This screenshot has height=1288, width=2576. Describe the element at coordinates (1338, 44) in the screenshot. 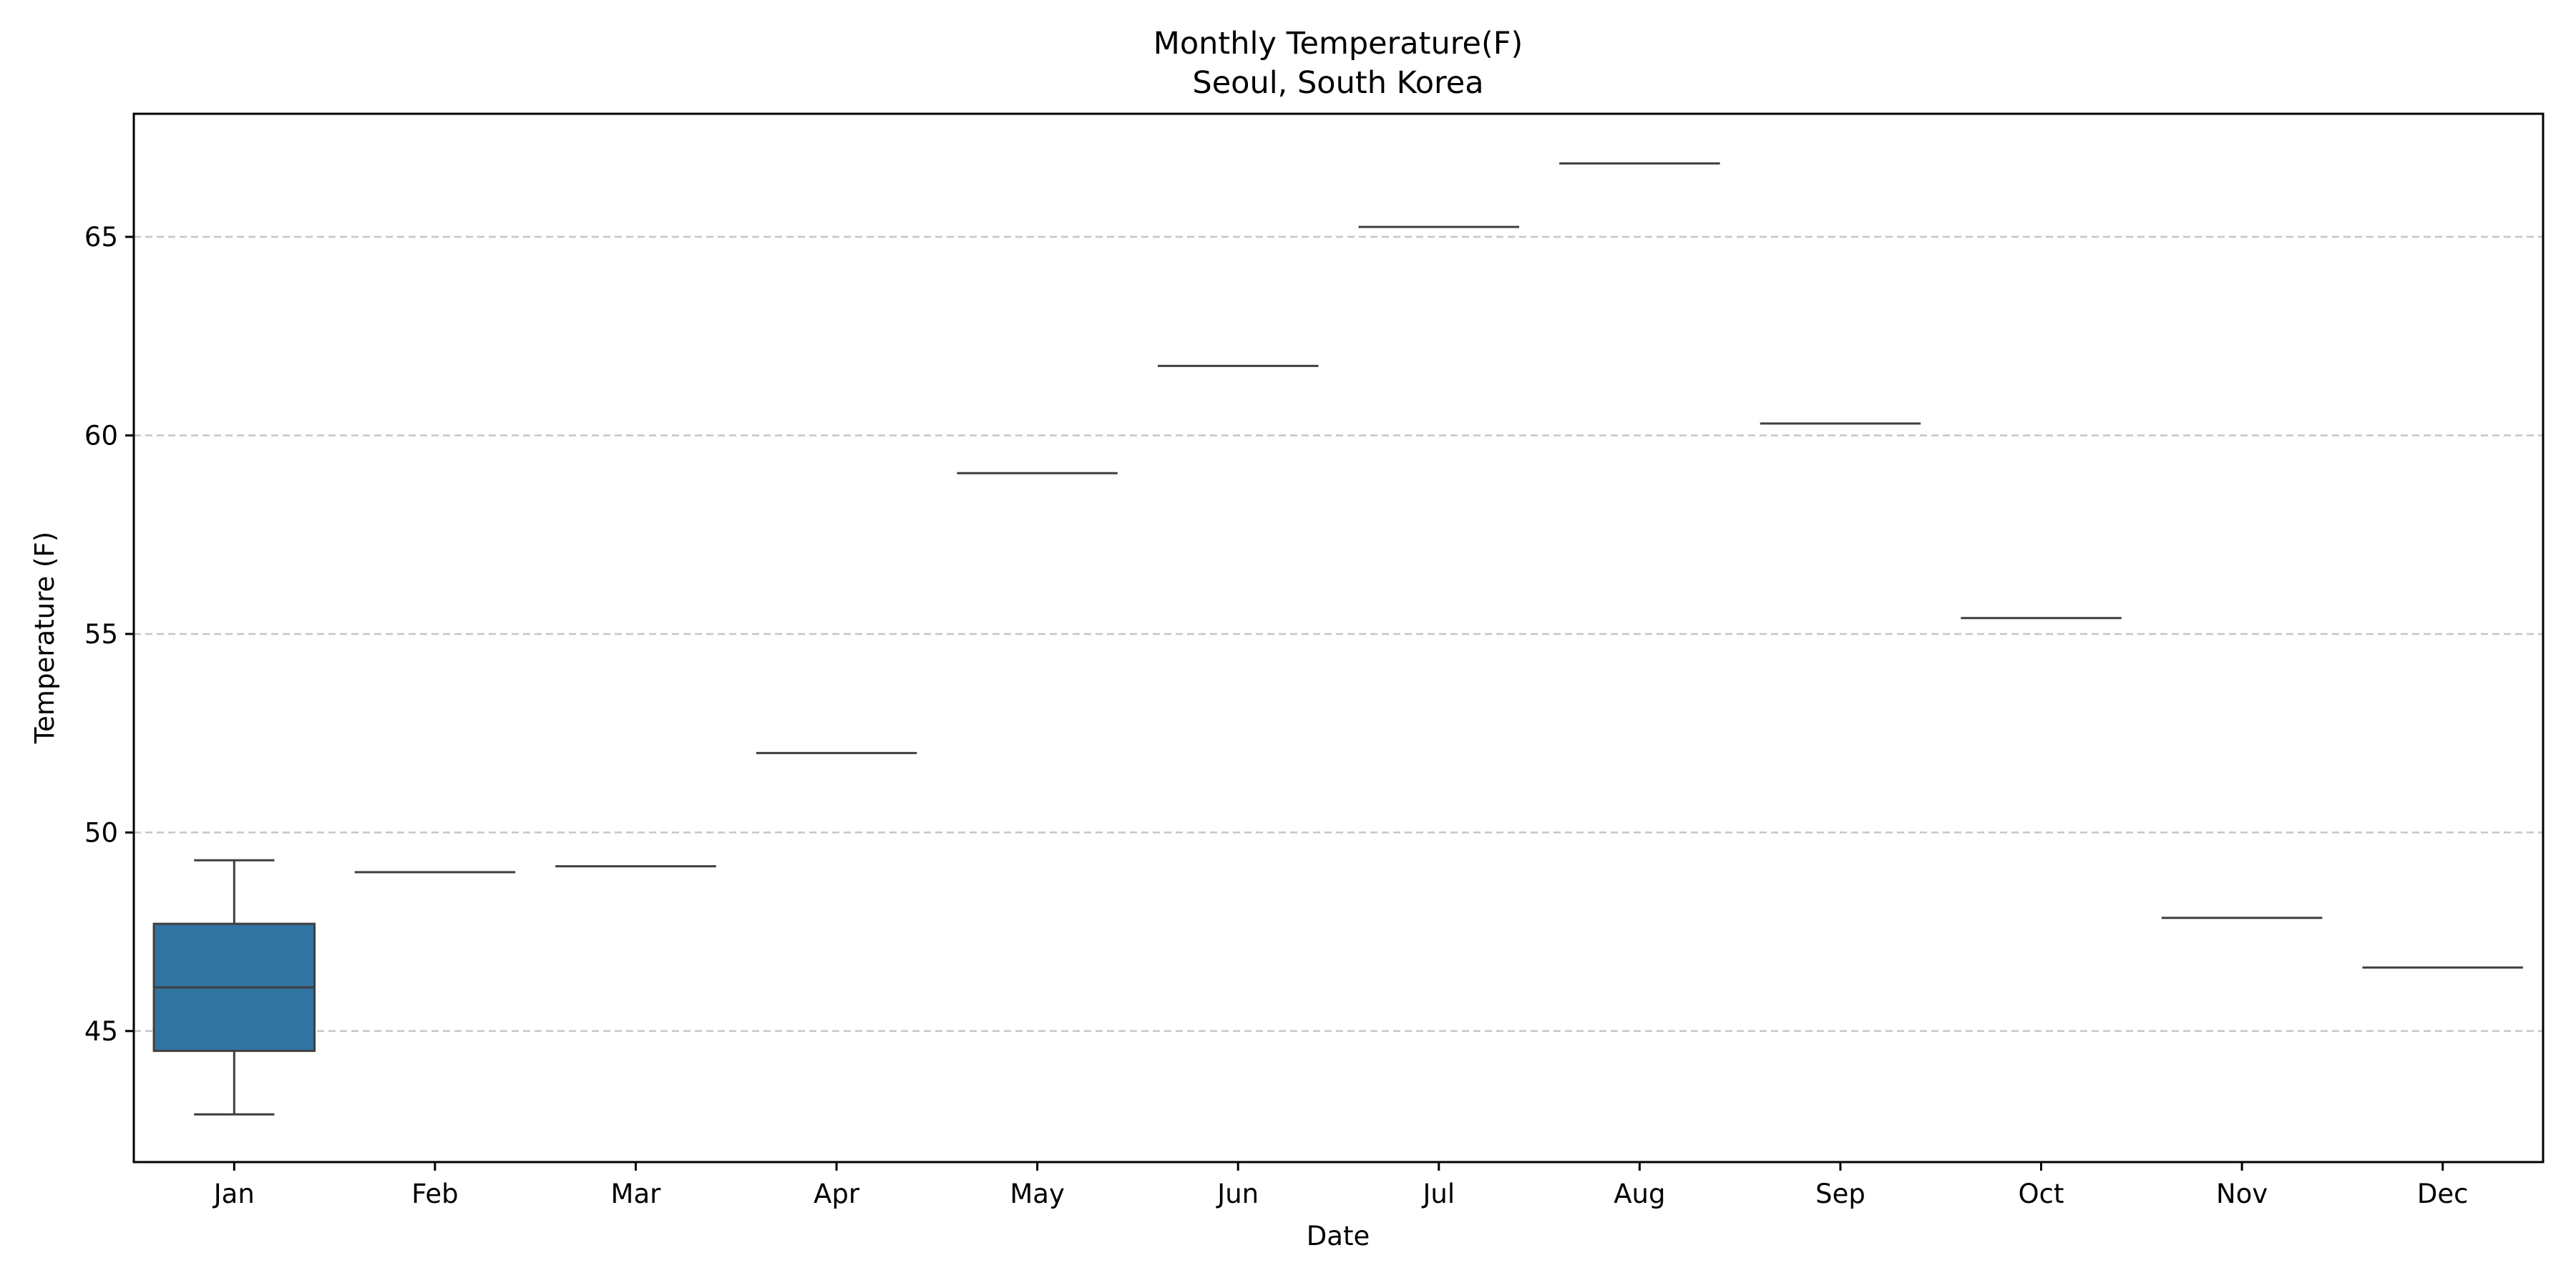

I see `chart-title: Monthly Temperature(F)` at that location.